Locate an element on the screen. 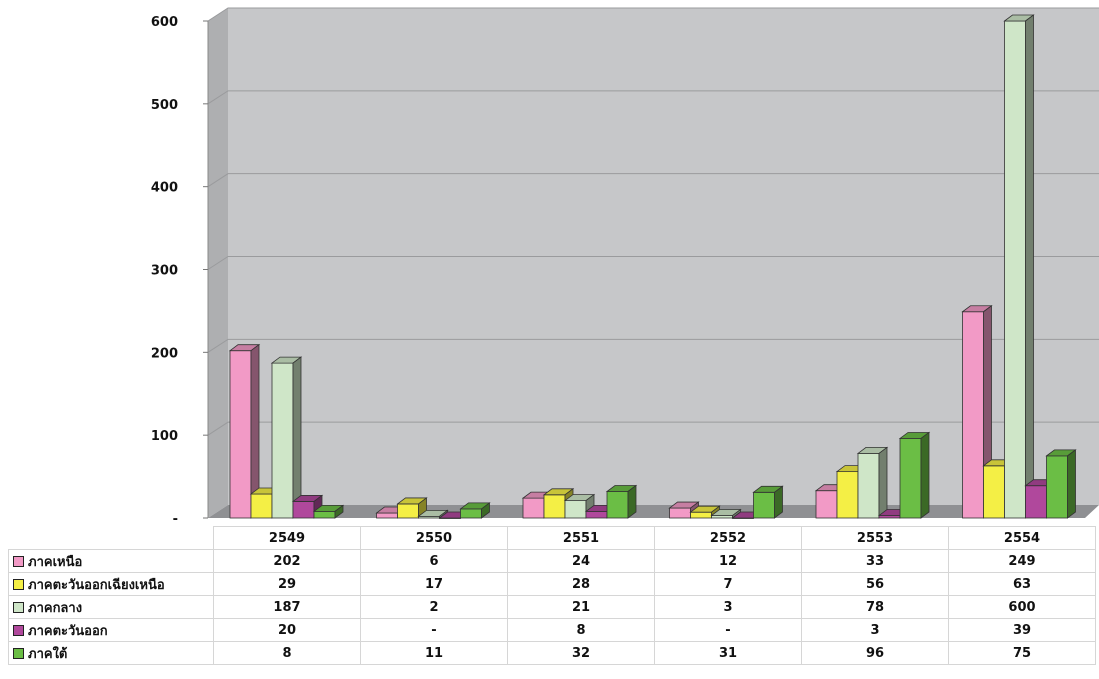 This screenshot has width=1099, height=679. table-cell: 39 is located at coordinates (1022, 630).